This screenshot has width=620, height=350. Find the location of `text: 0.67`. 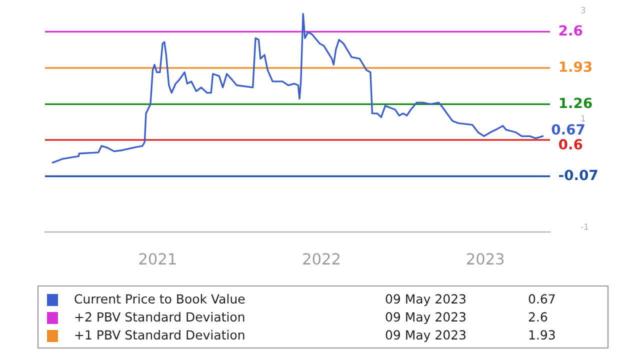

text: 0.67 is located at coordinates (541, 299).